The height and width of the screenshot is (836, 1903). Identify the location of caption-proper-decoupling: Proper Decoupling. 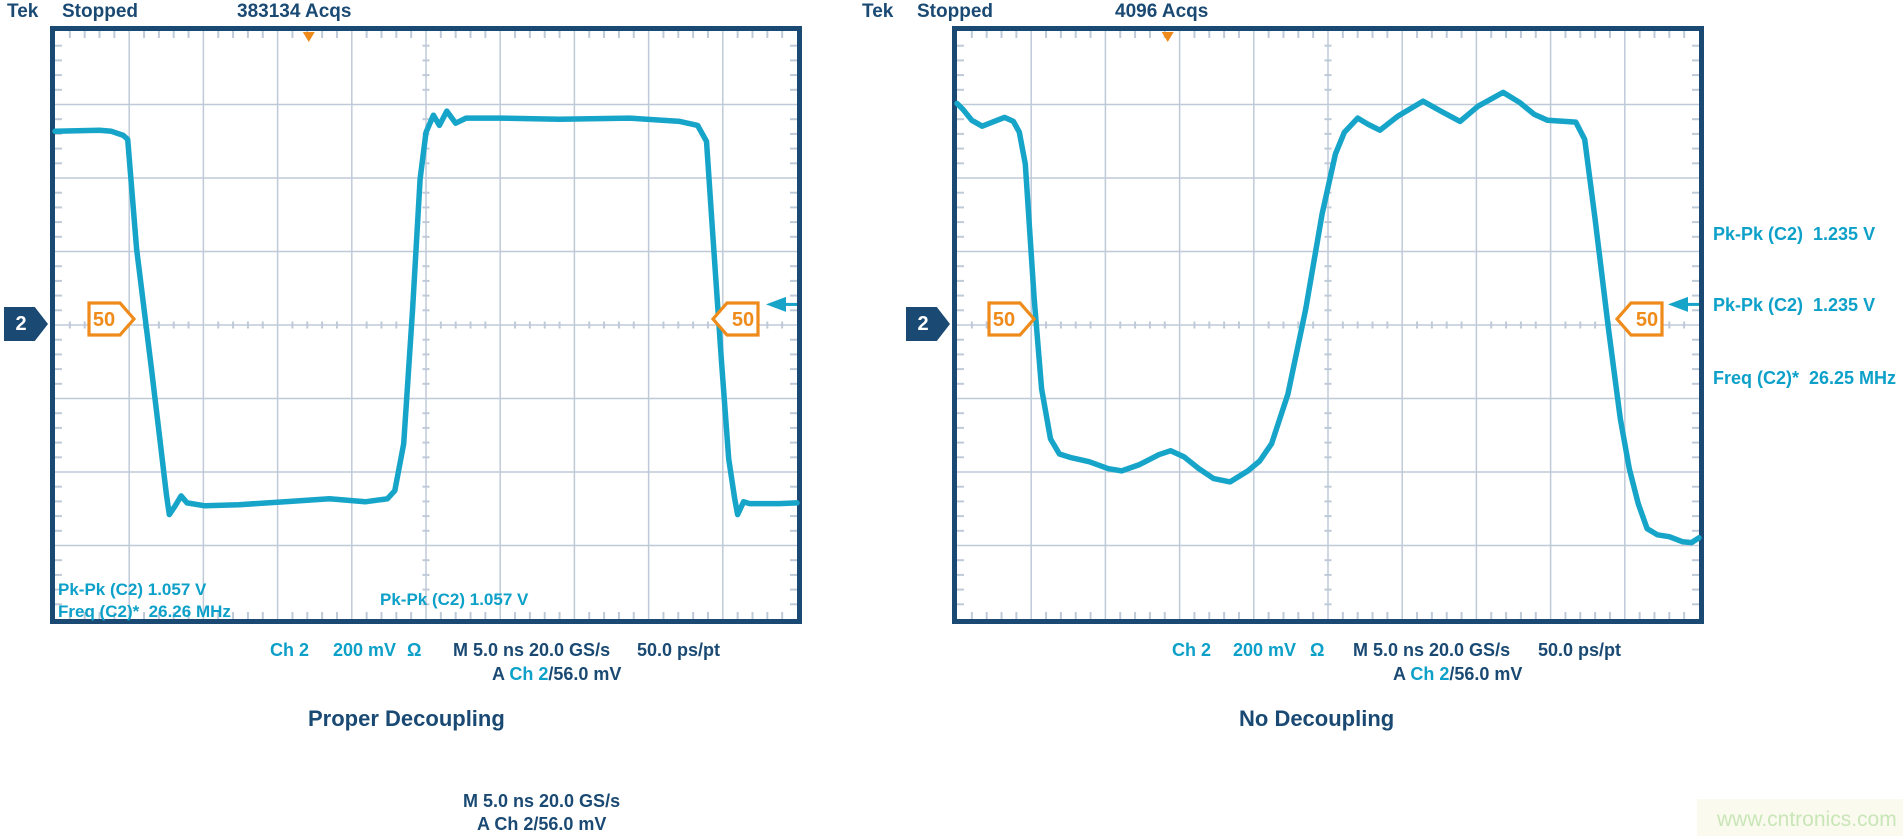
(406, 718).